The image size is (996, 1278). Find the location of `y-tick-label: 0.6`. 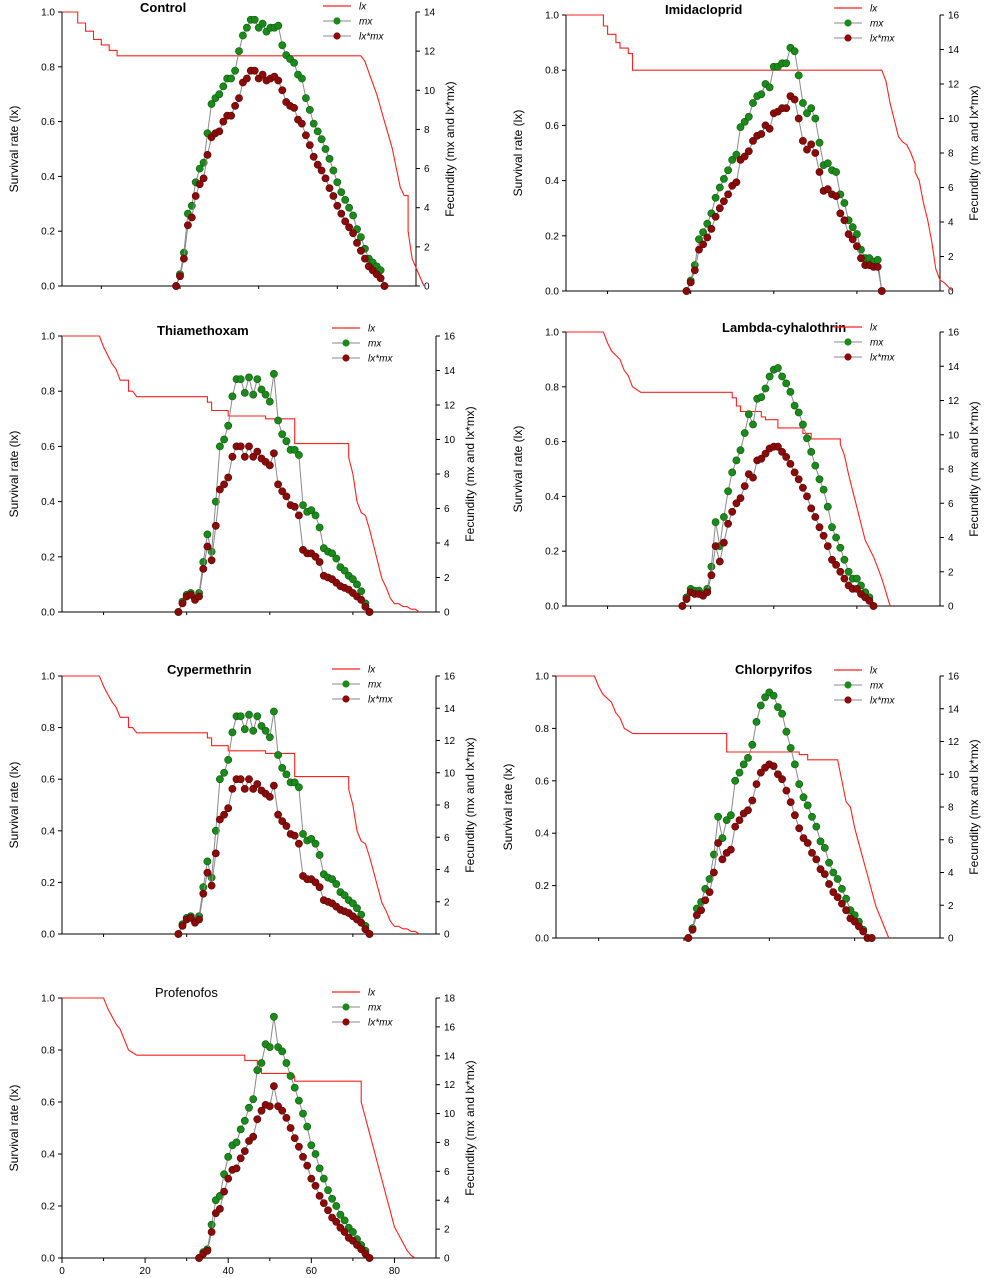

y-tick-label: 0.6 is located at coordinates (552, 442).